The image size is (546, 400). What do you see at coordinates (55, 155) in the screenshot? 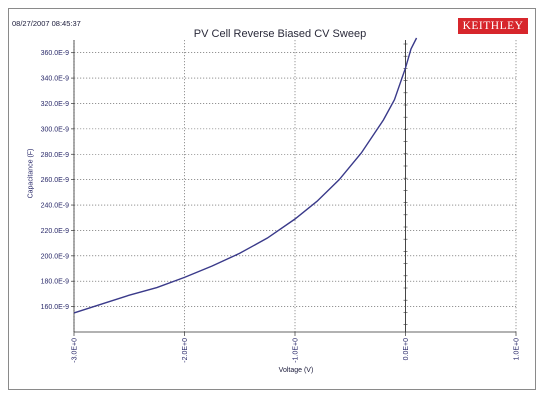
I see `y-tick-label: 280.0E-9` at bounding box center [55, 155].